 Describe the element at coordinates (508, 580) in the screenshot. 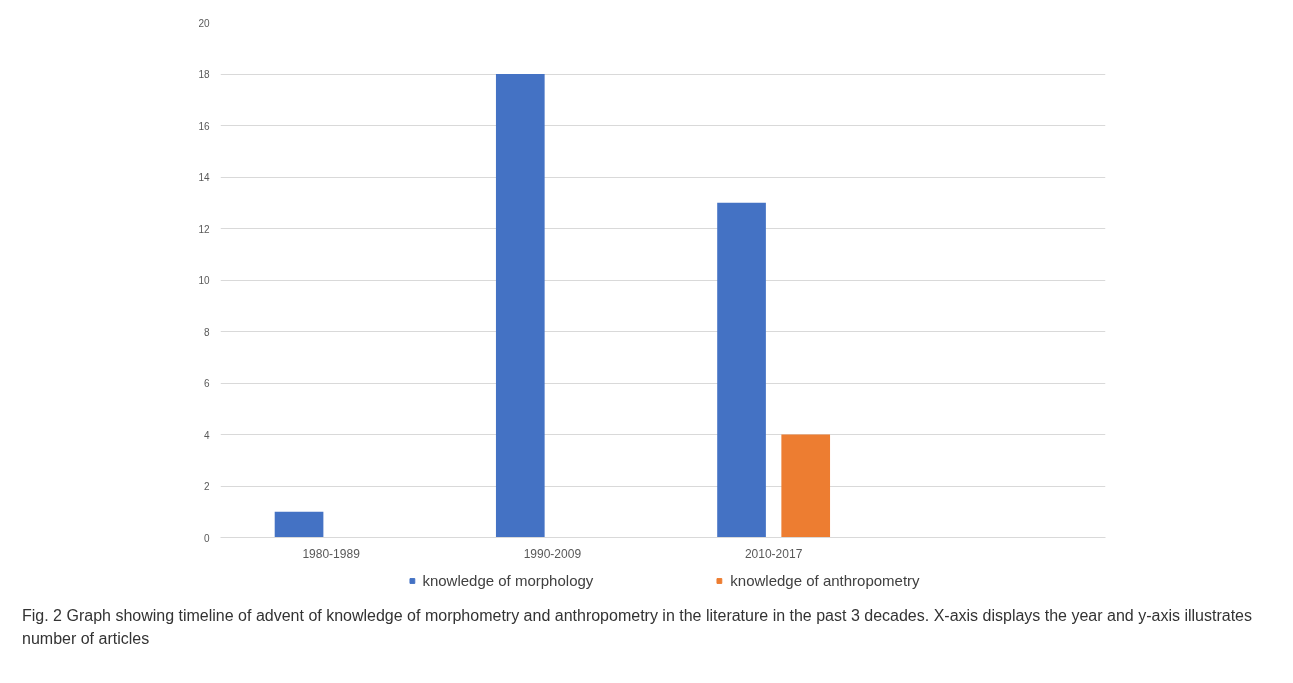

I see `legend-label: knowledge of morphology` at that location.